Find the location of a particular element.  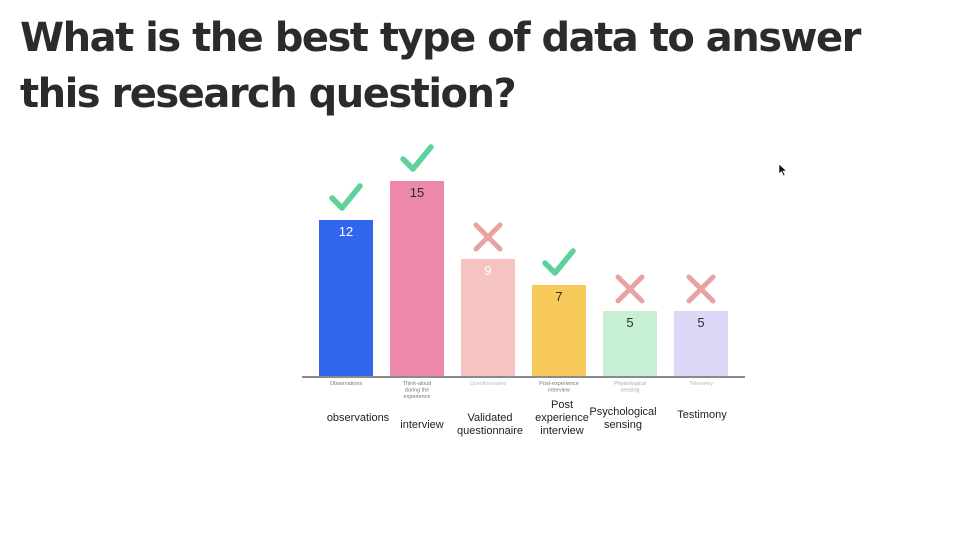

tick-label-6: Telemetry is located at coordinates (701, 384).